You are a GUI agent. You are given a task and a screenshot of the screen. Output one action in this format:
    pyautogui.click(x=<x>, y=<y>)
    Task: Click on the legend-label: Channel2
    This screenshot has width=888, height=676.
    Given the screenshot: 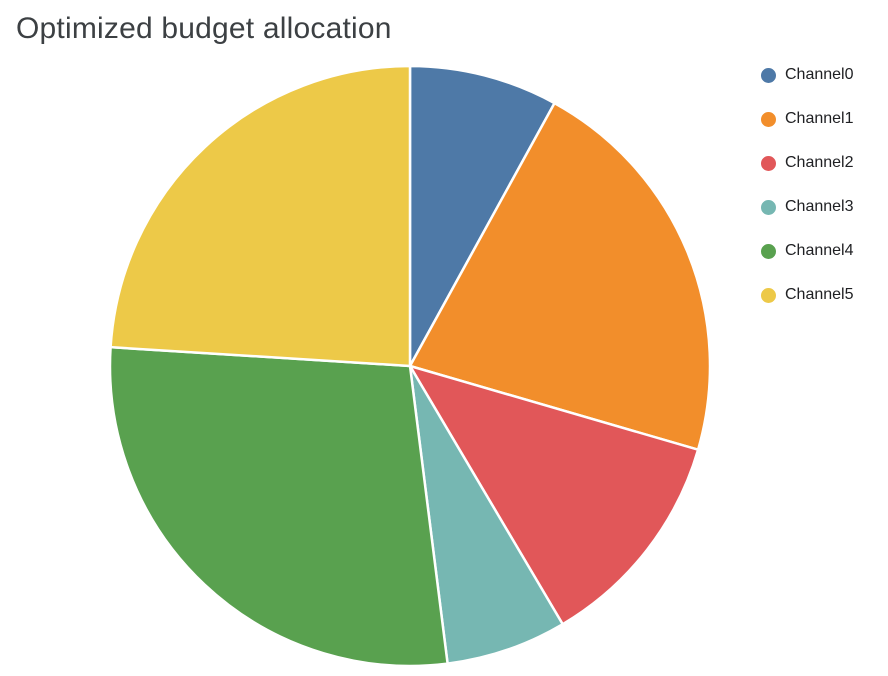 What is the action you would take?
    pyautogui.click(x=819, y=162)
    